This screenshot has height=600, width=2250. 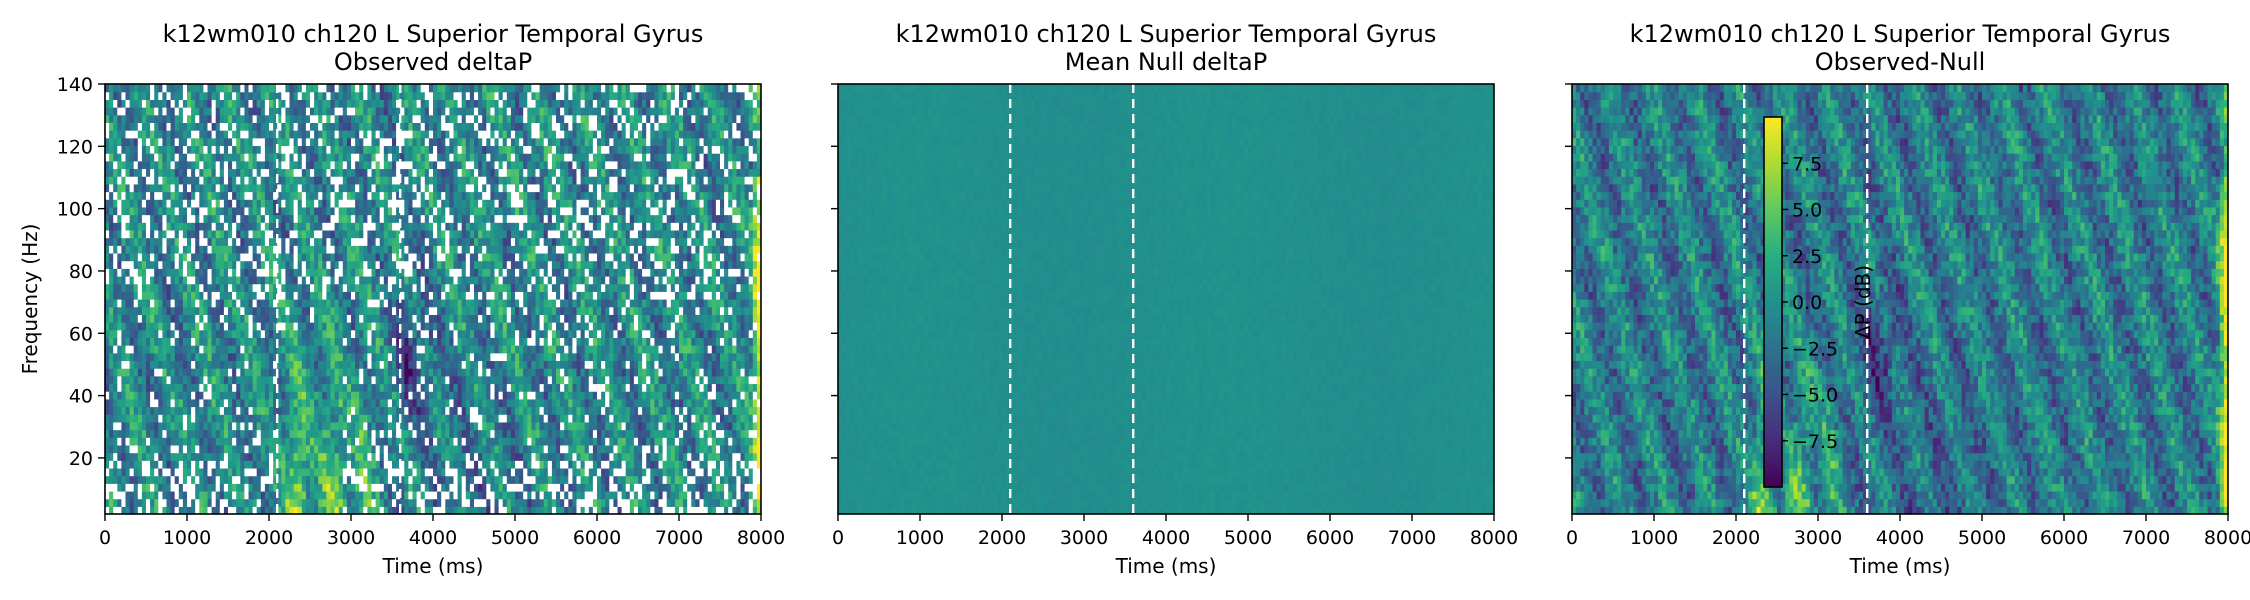 What do you see at coordinates (433, 34) in the screenshot?
I see `panel-title: k12wm010 ch120 L Superior Temporal Gyrus` at bounding box center [433, 34].